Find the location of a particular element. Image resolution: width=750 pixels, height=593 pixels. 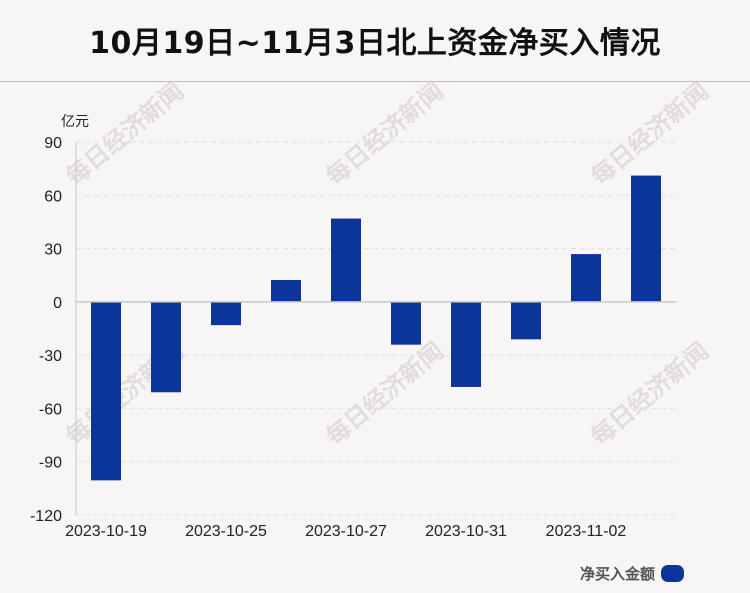

chart-title: 10月19日~11月3日北上资金净买入情况 is located at coordinates (375, 43).